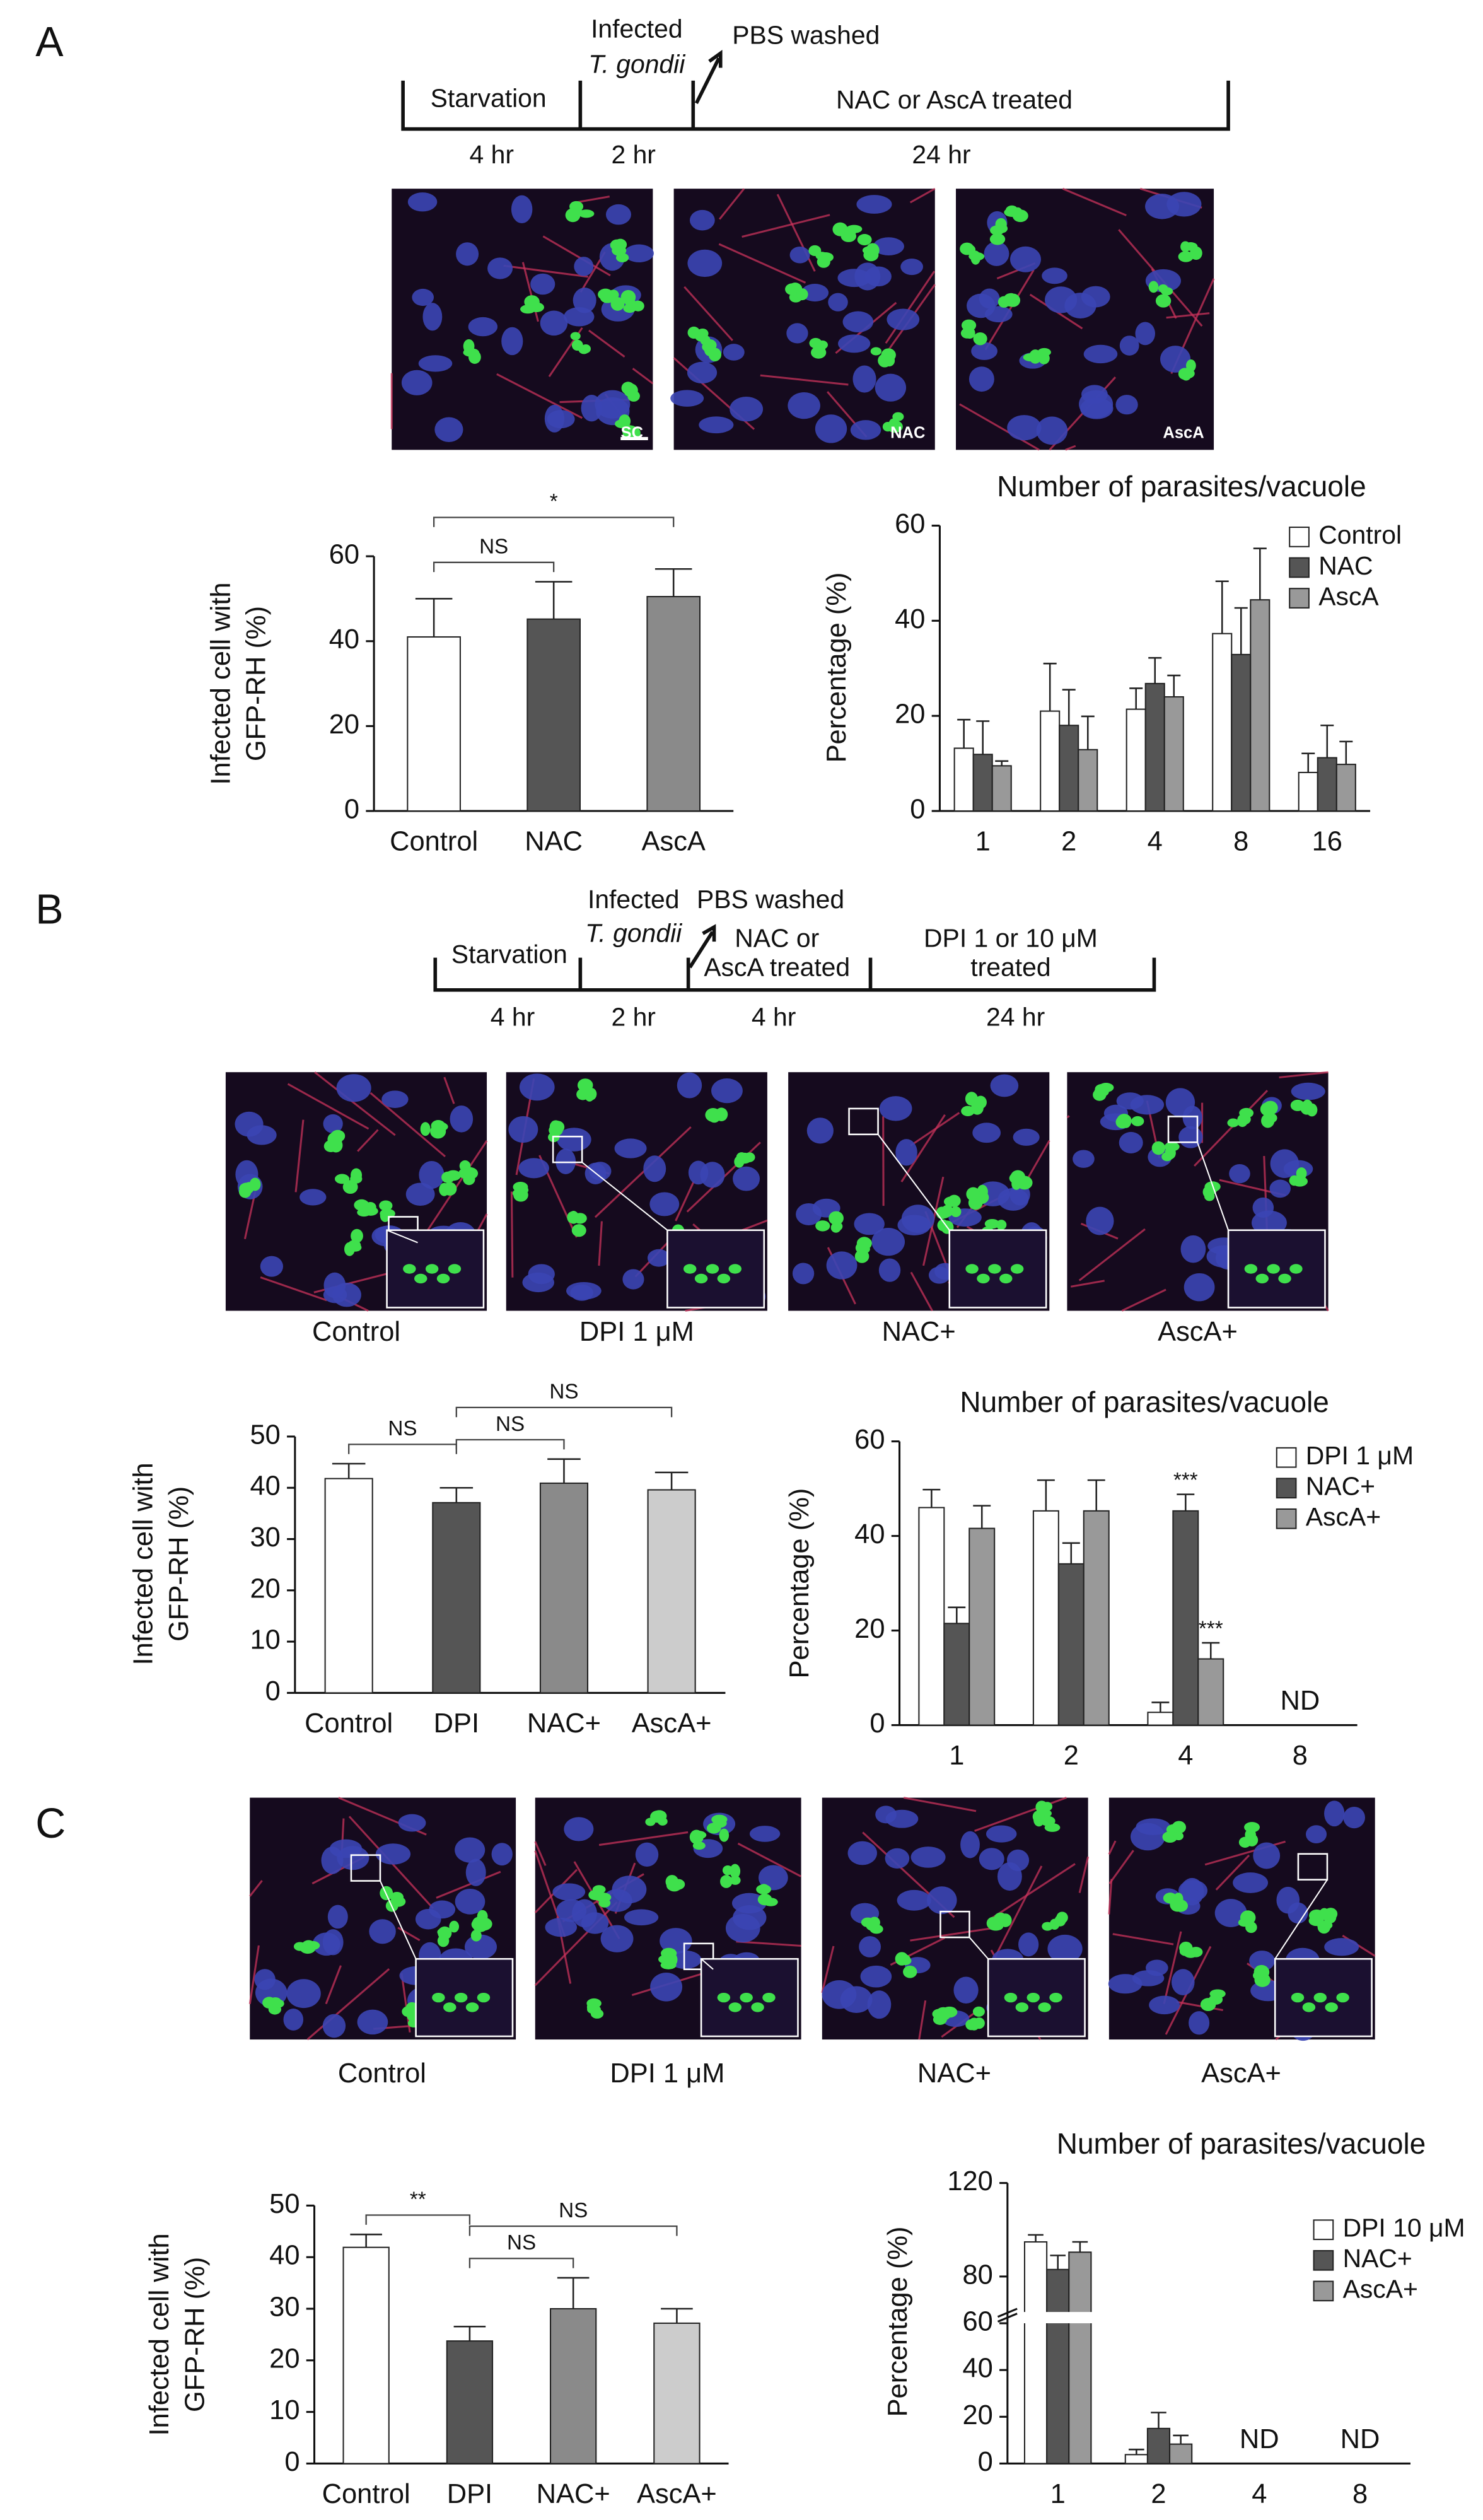  I want to click on legend-swatch, so click(1286, 1518).